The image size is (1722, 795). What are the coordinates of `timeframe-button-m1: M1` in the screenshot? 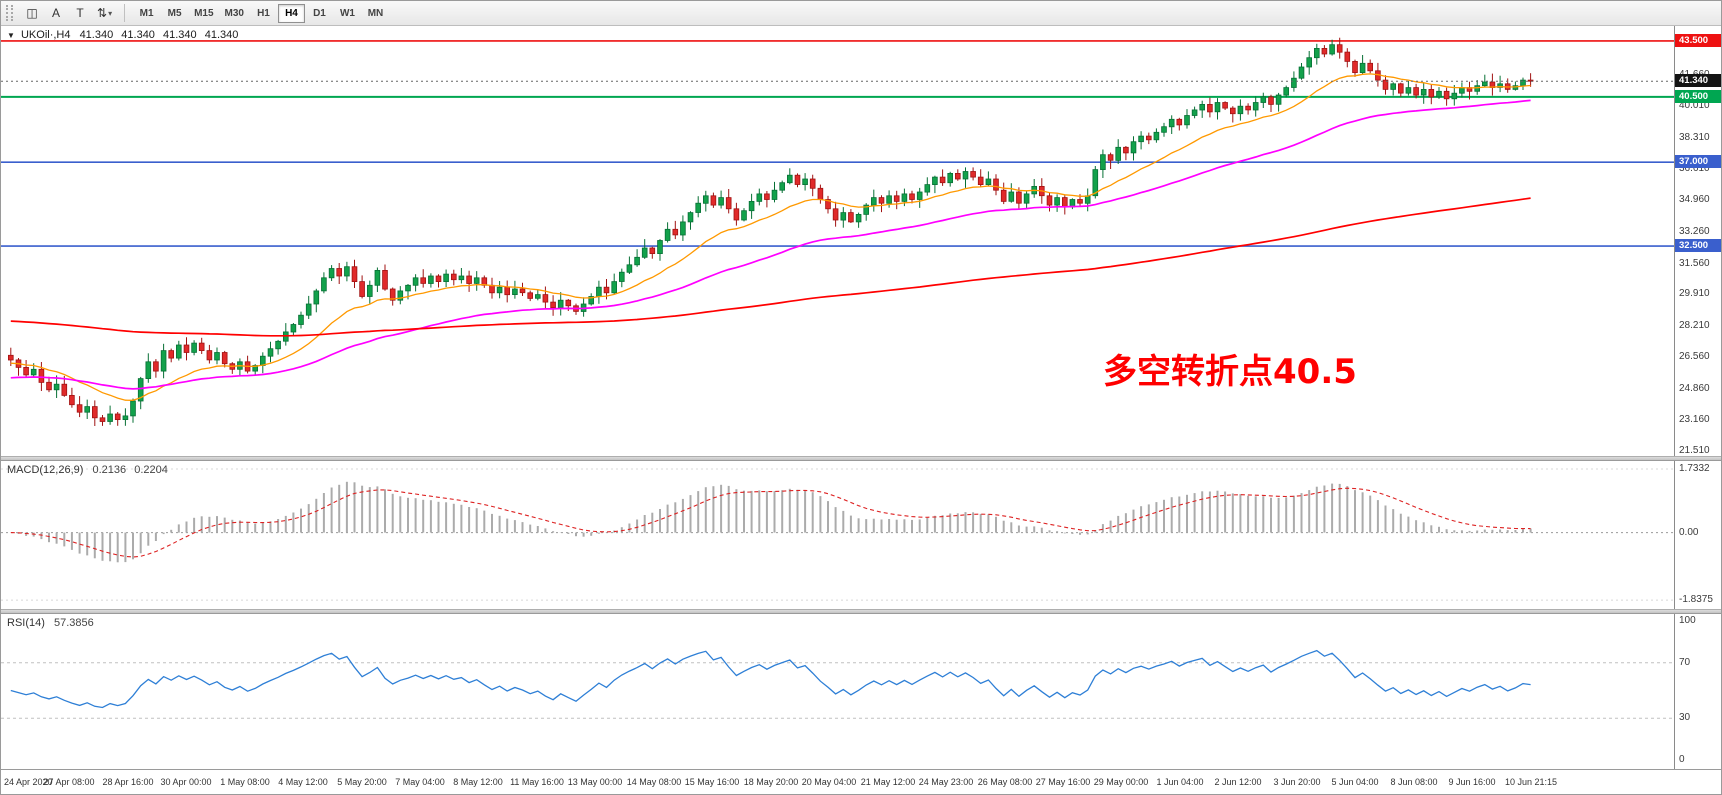 It's located at (146, 13).